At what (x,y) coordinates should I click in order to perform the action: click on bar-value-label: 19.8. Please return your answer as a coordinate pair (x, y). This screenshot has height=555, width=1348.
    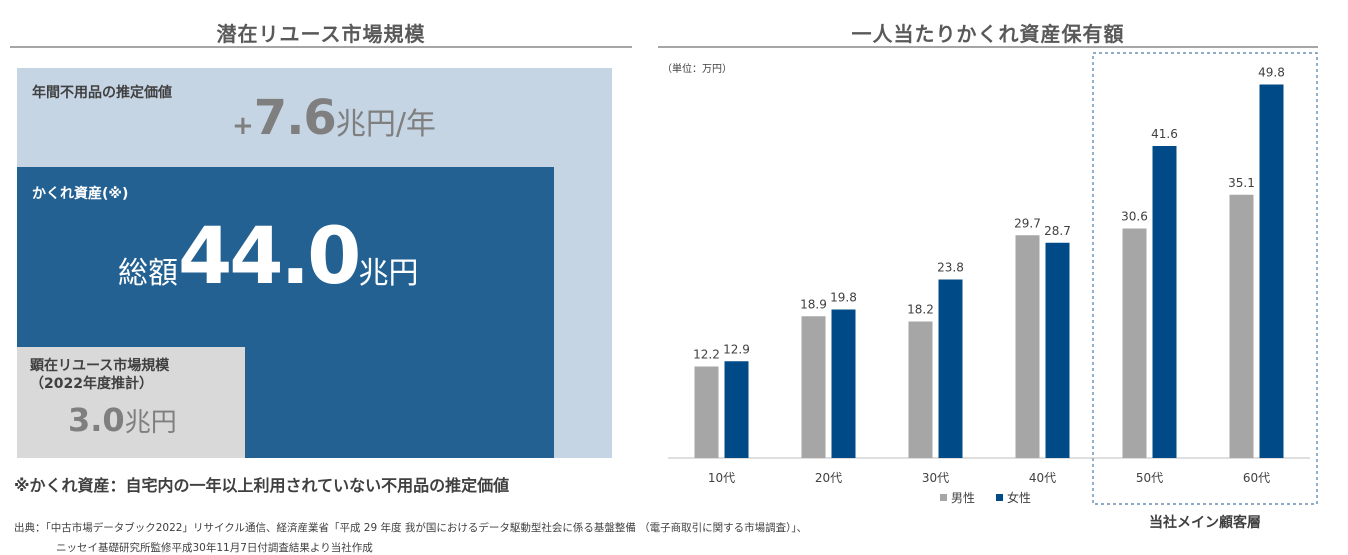
    Looking at the image, I should click on (843, 298).